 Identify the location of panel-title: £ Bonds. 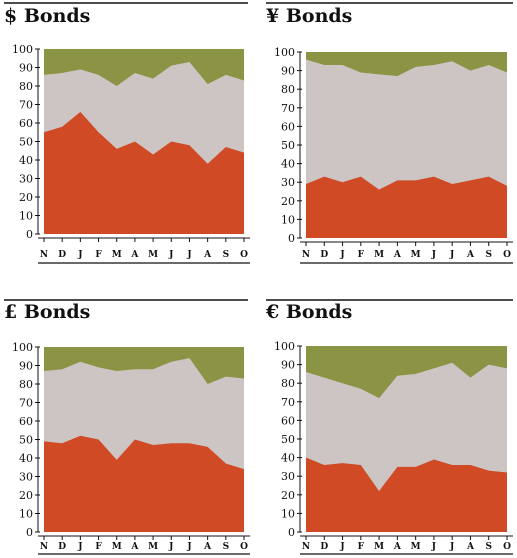
(47, 312).